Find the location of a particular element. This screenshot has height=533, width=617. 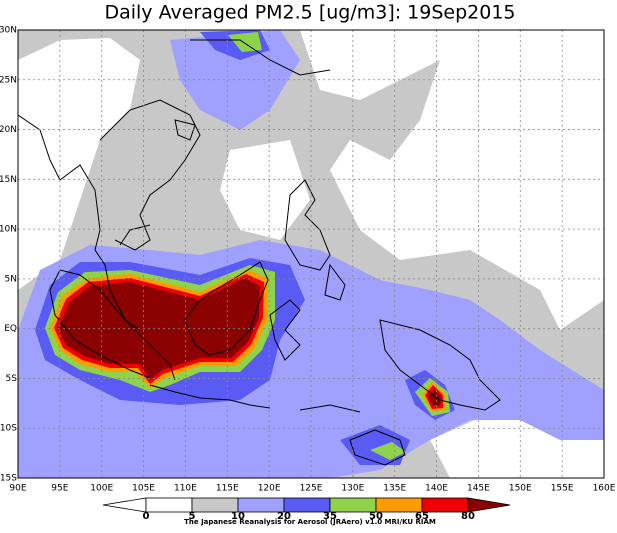

lon-label: 105E is located at coordinates (143, 489).